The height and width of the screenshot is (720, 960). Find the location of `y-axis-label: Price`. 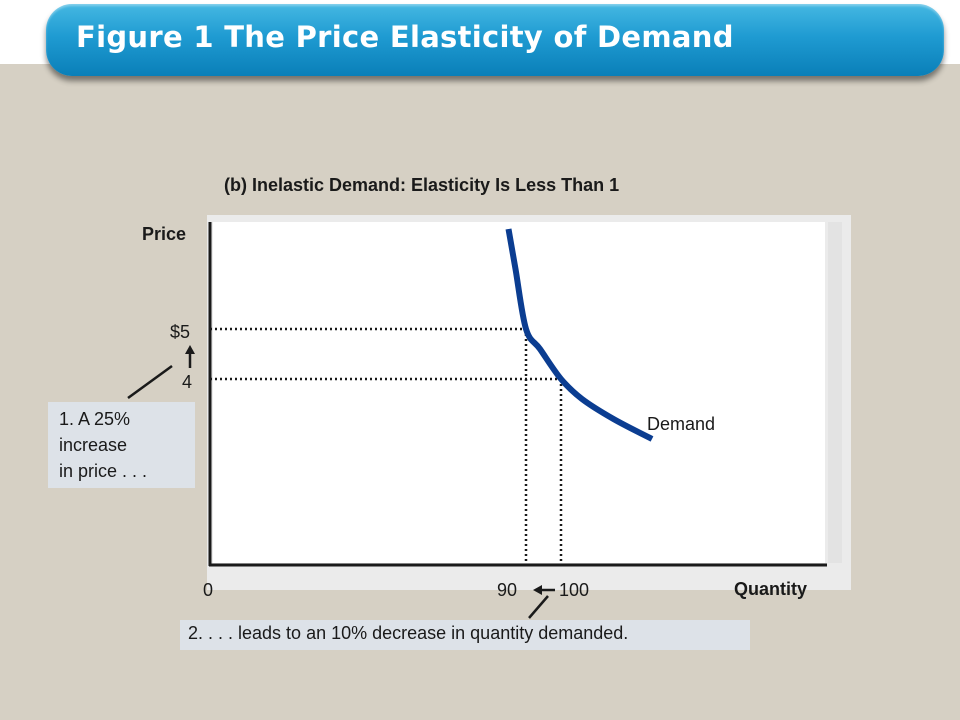

y-axis-label: Price is located at coordinates (164, 234).